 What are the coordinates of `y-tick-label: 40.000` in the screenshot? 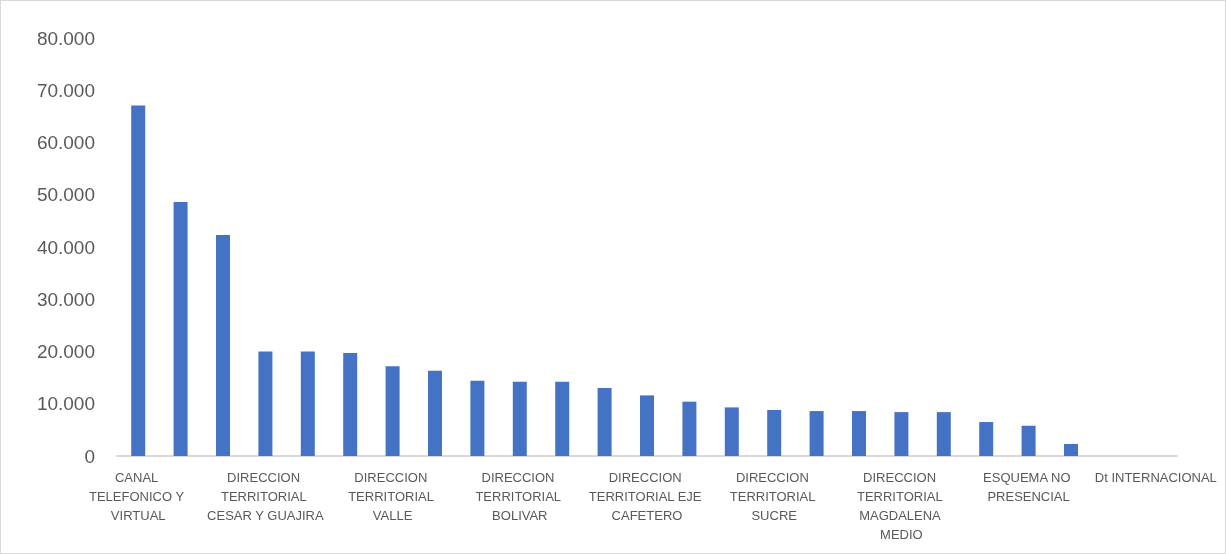 It's located at (65, 247).